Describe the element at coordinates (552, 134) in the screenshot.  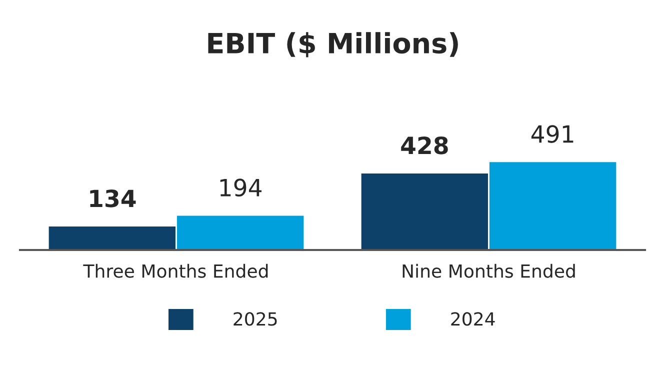
I see `data-label: 491` at that location.